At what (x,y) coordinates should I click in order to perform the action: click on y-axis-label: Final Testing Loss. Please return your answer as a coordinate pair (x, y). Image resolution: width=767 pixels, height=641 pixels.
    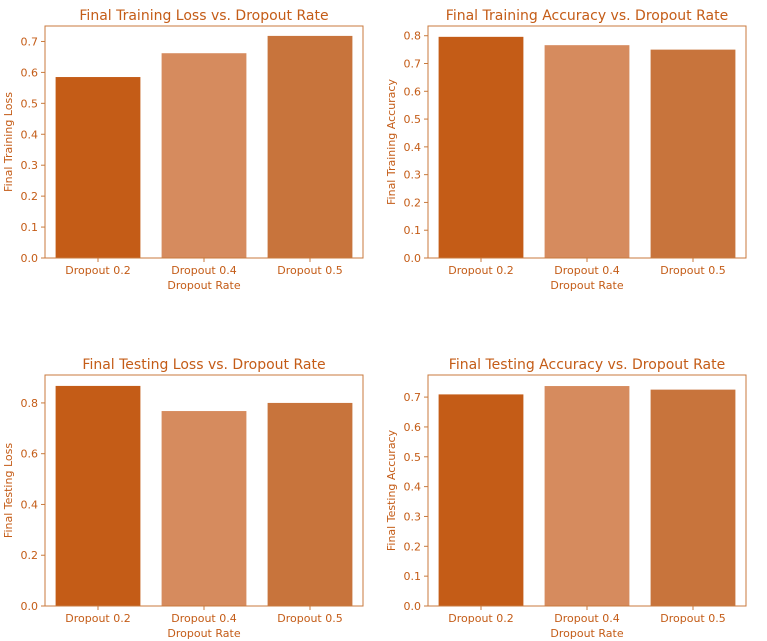
    Looking at the image, I should click on (8, 490).